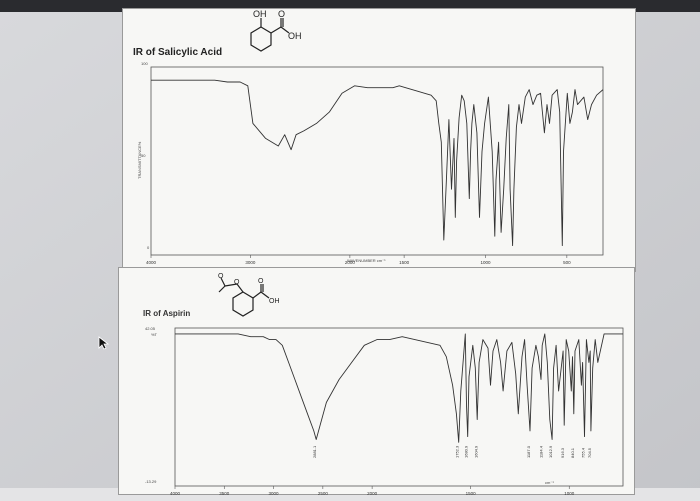  What do you see at coordinates (583, 452) in the screenshot?
I see `peak-label: 755.4` at bounding box center [583, 452].